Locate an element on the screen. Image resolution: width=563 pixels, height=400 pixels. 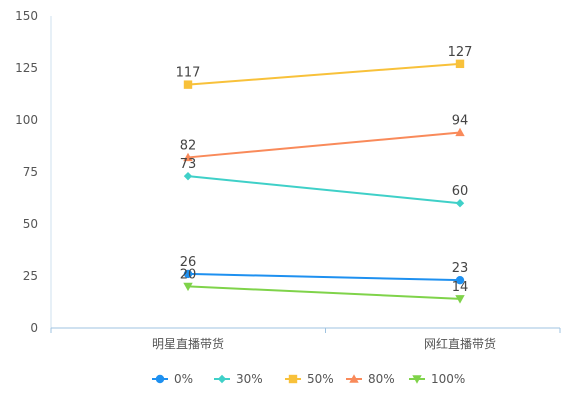
series-line-80pct is located at coordinates (324, 145).